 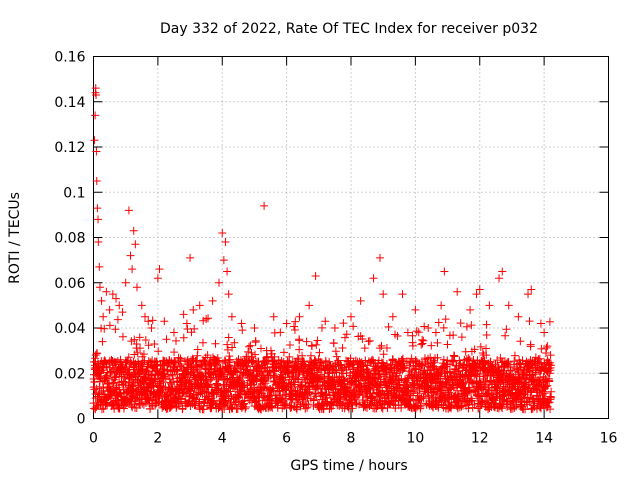 What do you see at coordinates (222, 439) in the screenshot?
I see `x-tick-label: 4` at bounding box center [222, 439].